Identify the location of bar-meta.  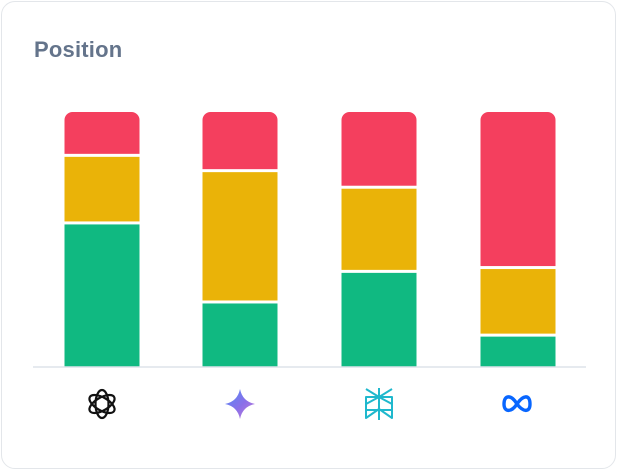
(518, 239).